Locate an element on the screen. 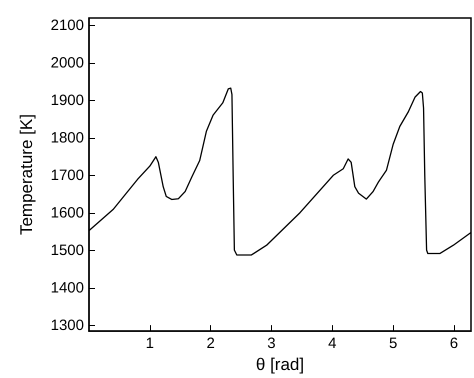 The image size is (474, 378). y-tick-label: 1600 is located at coordinates (67, 213).